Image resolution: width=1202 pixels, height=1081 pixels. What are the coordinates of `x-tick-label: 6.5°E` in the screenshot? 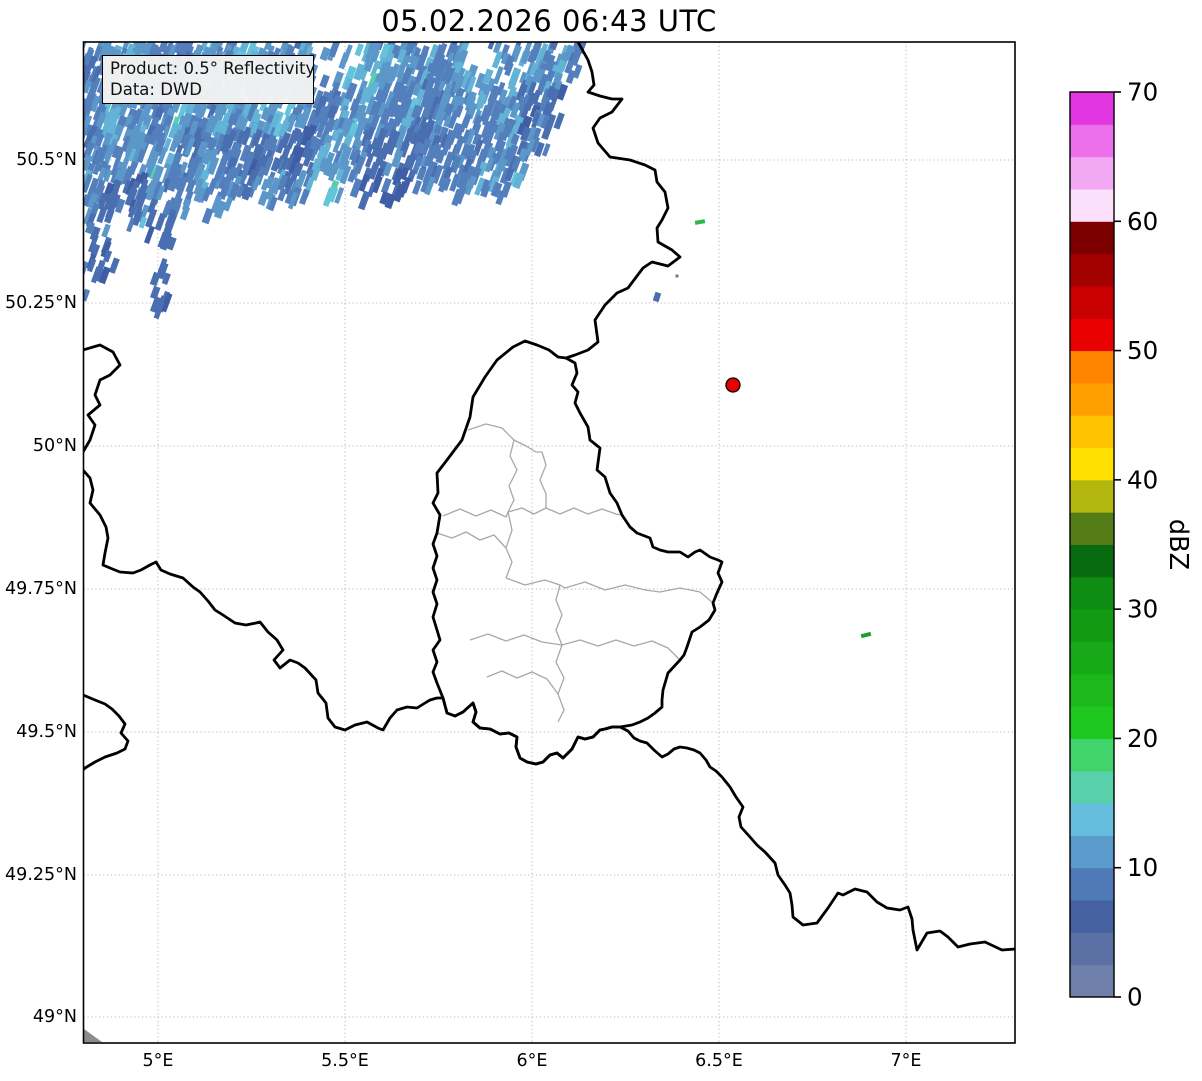 It's located at (719, 1061).